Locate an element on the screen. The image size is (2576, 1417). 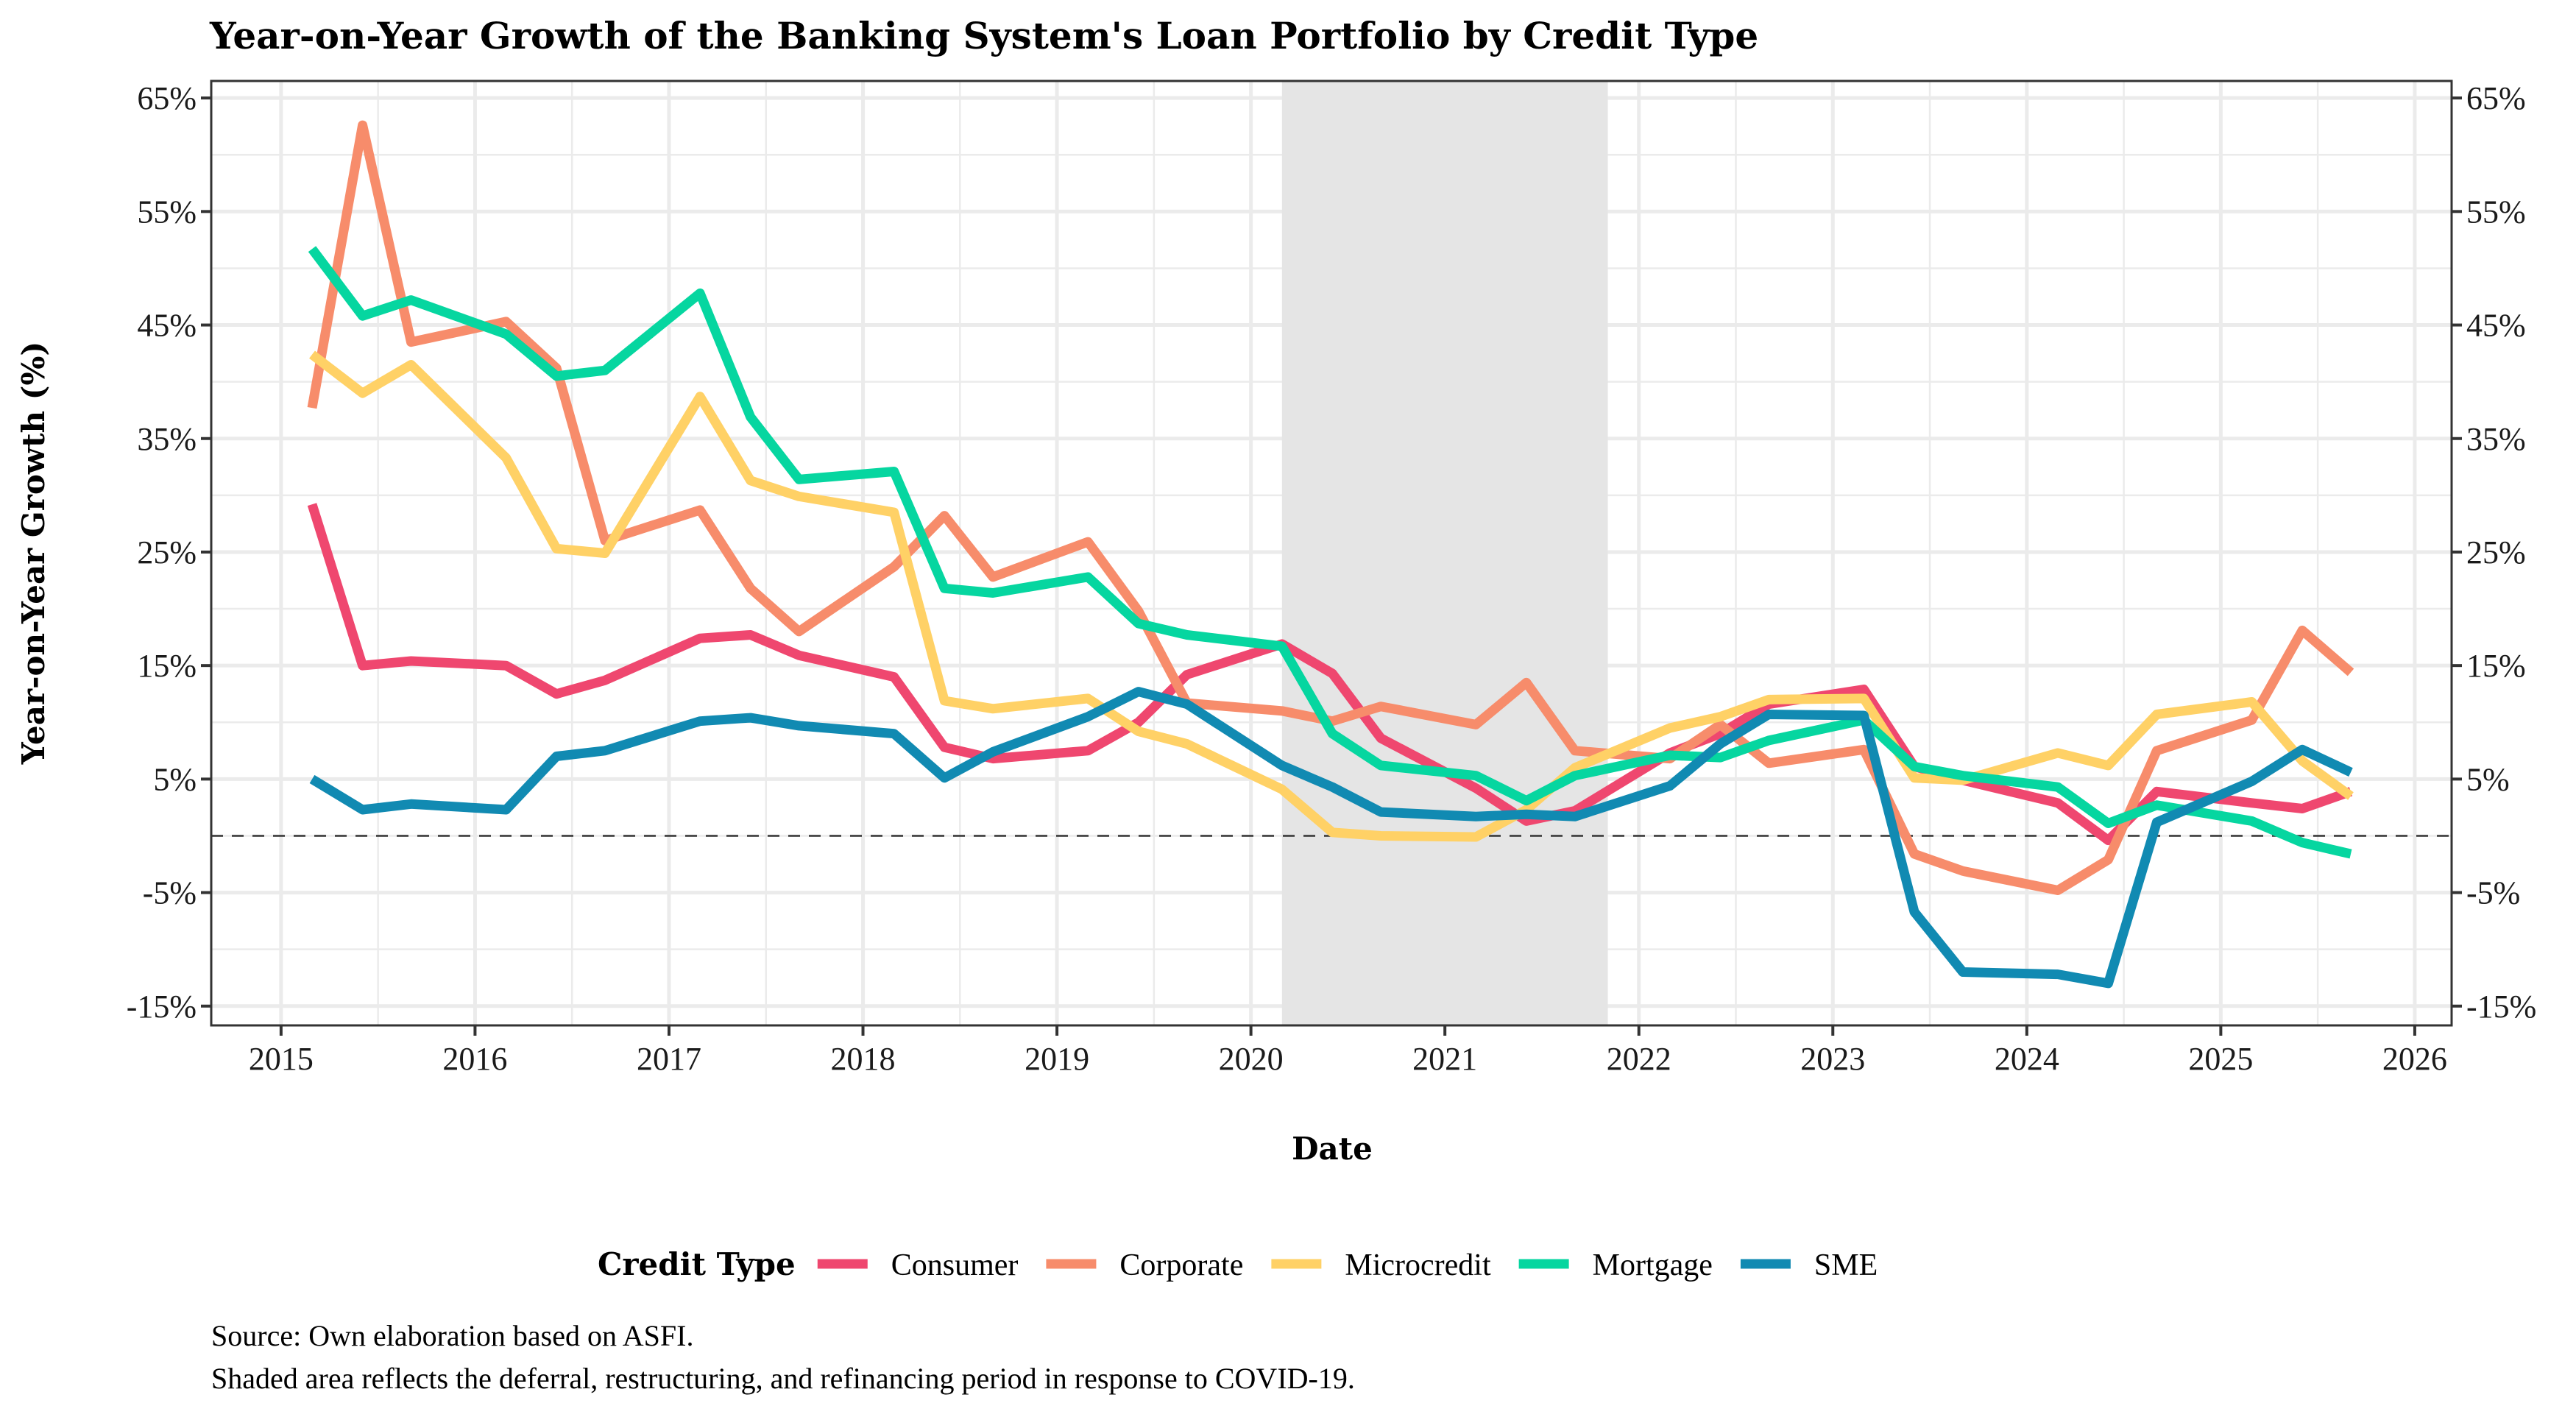
y-tick-label-left: 55% is located at coordinates (167, 212).